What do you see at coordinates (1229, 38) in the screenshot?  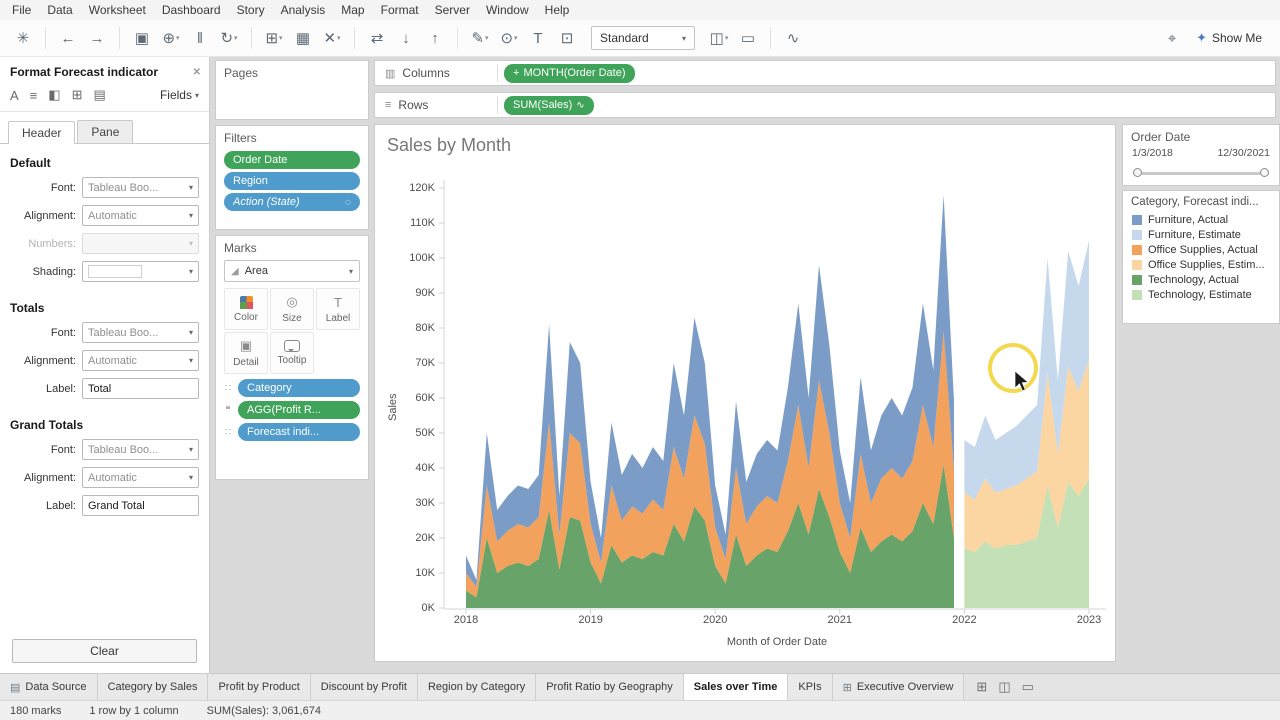 I see `show-me-button: ✦ Show Me` at bounding box center [1229, 38].